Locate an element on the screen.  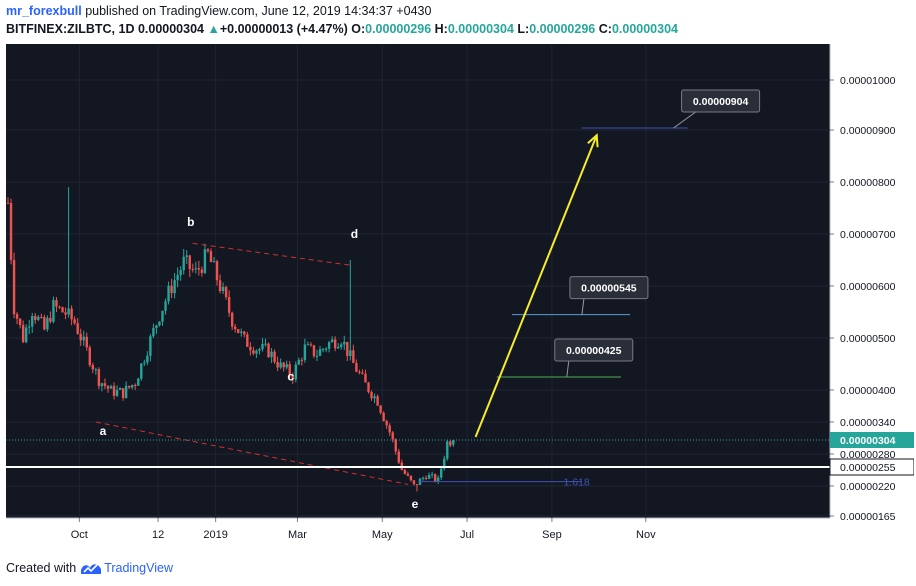
target-callout-label: 0.00000545 is located at coordinates (609, 289).